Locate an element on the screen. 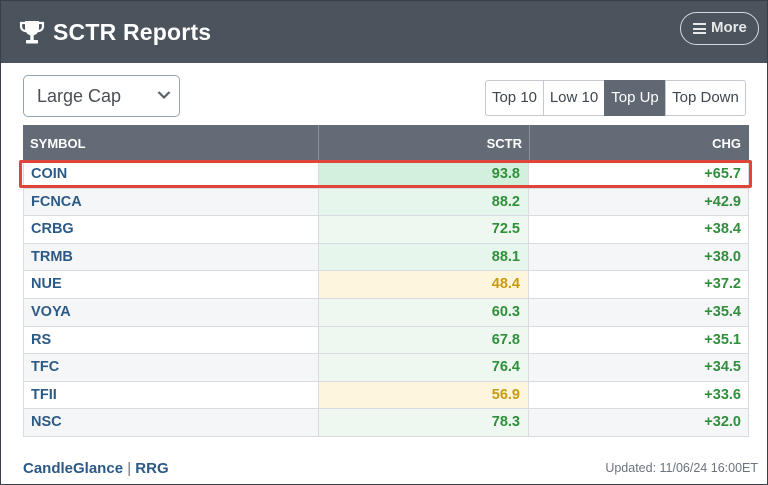  sctr-value: 72.5 is located at coordinates (423, 229).